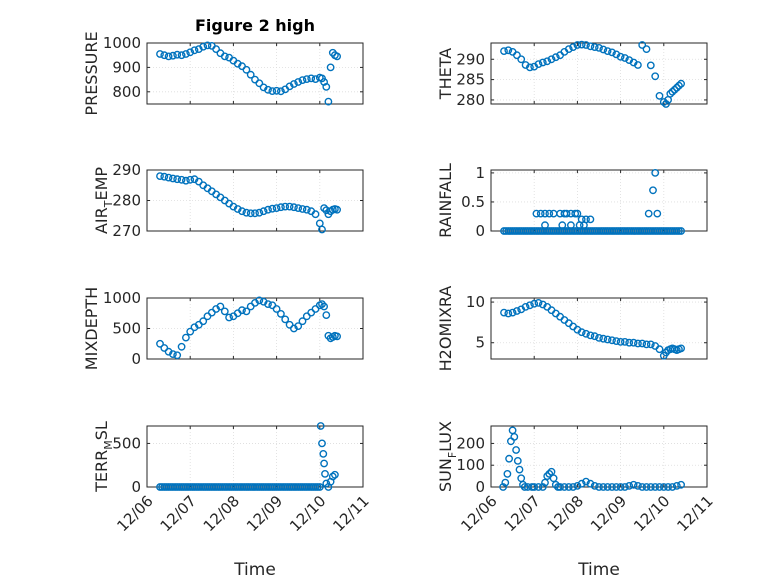 The width and height of the screenshot is (778, 583). What do you see at coordinates (470, 59) in the screenshot?
I see `y-tick-label: 290` at bounding box center [470, 59].